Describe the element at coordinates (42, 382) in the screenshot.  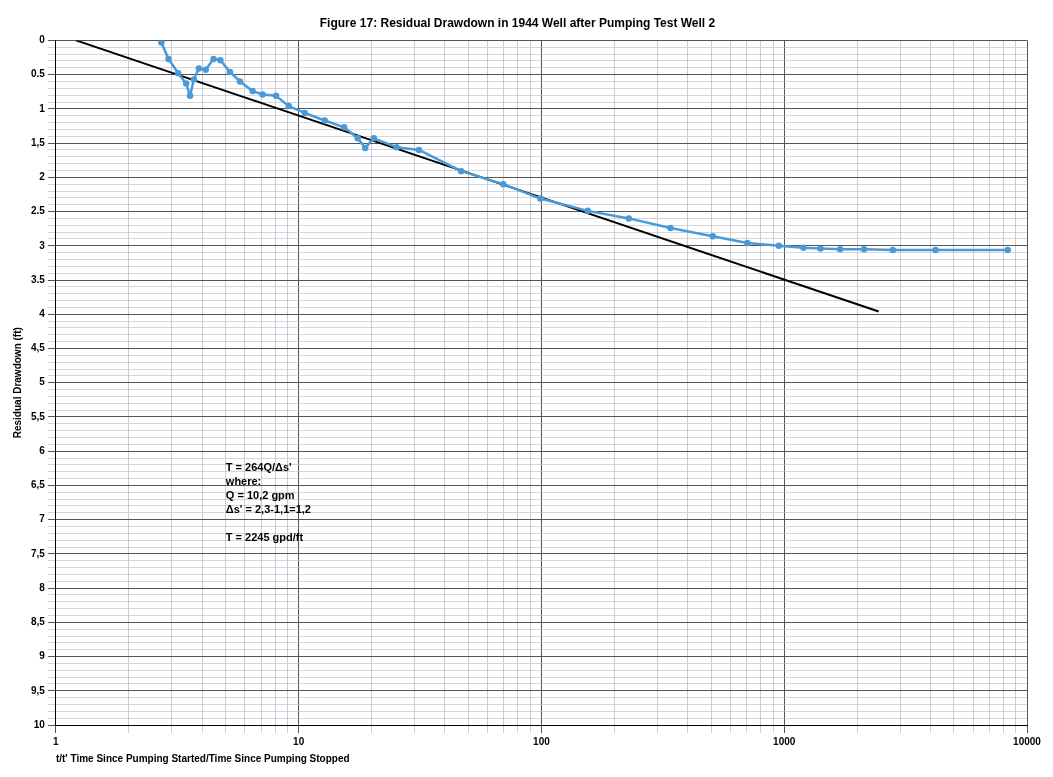
I see `y-tick-label: 5` at that location.